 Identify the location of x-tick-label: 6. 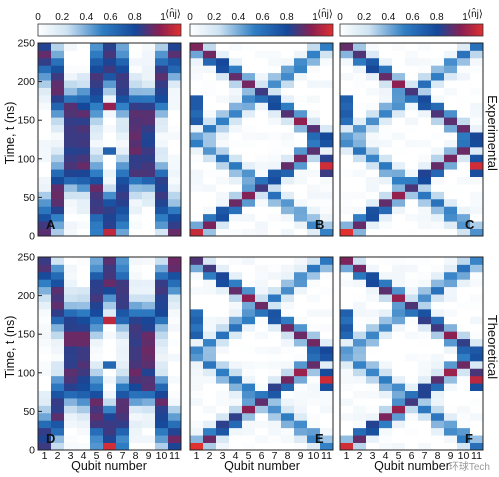
(262, 456).